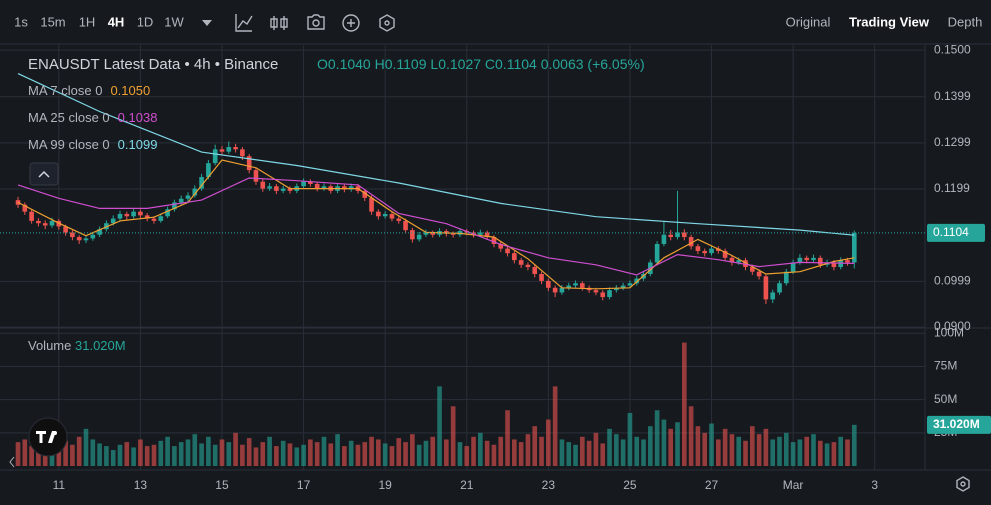 The image size is (991, 505). I want to click on x-tick-label: 13, so click(141, 485).